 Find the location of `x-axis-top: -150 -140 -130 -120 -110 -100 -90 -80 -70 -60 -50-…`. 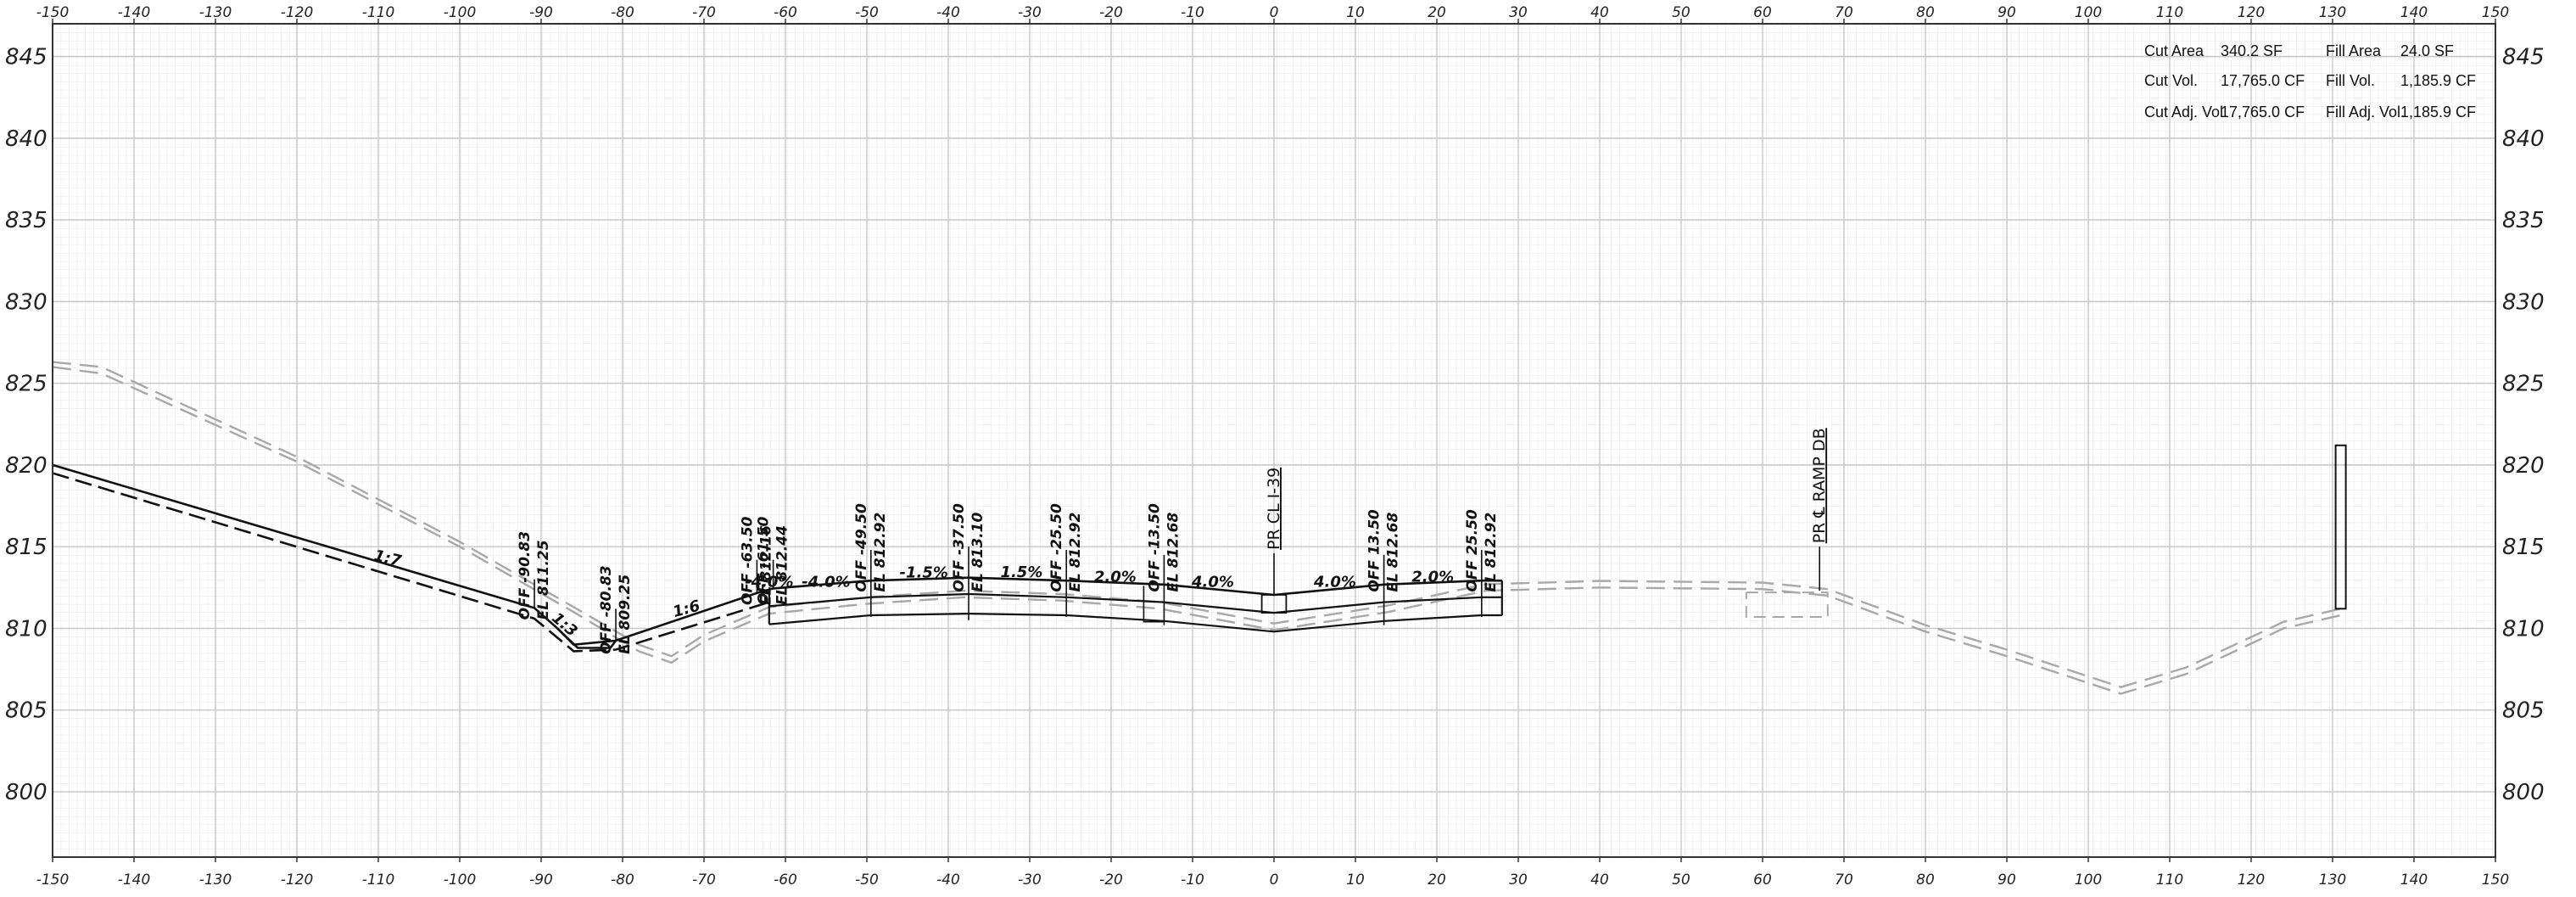

x-axis-top: -150 -140 -130 -120 -110 -100 -90 -80 -70 -60 -50-… is located at coordinates (1272, 14).